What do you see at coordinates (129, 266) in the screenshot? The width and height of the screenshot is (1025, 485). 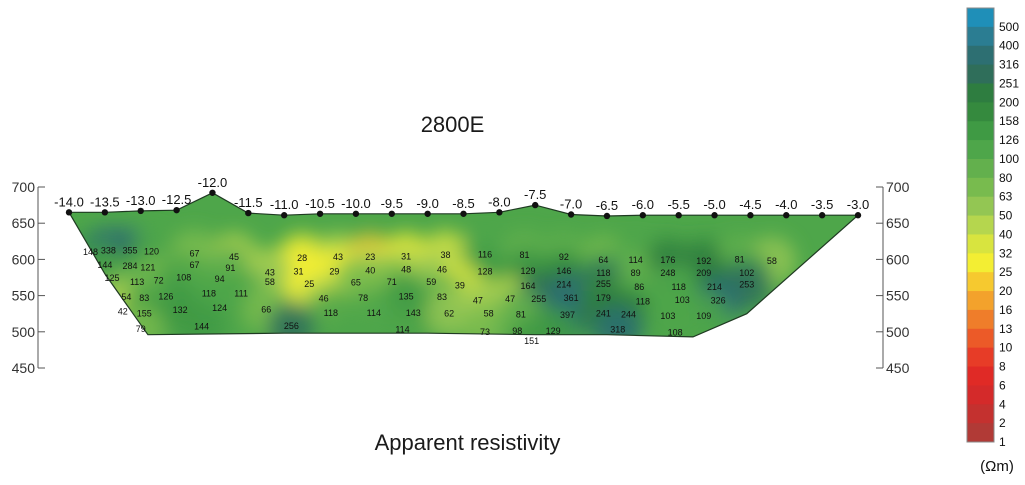 I see `data-label: 284` at bounding box center [129, 266].